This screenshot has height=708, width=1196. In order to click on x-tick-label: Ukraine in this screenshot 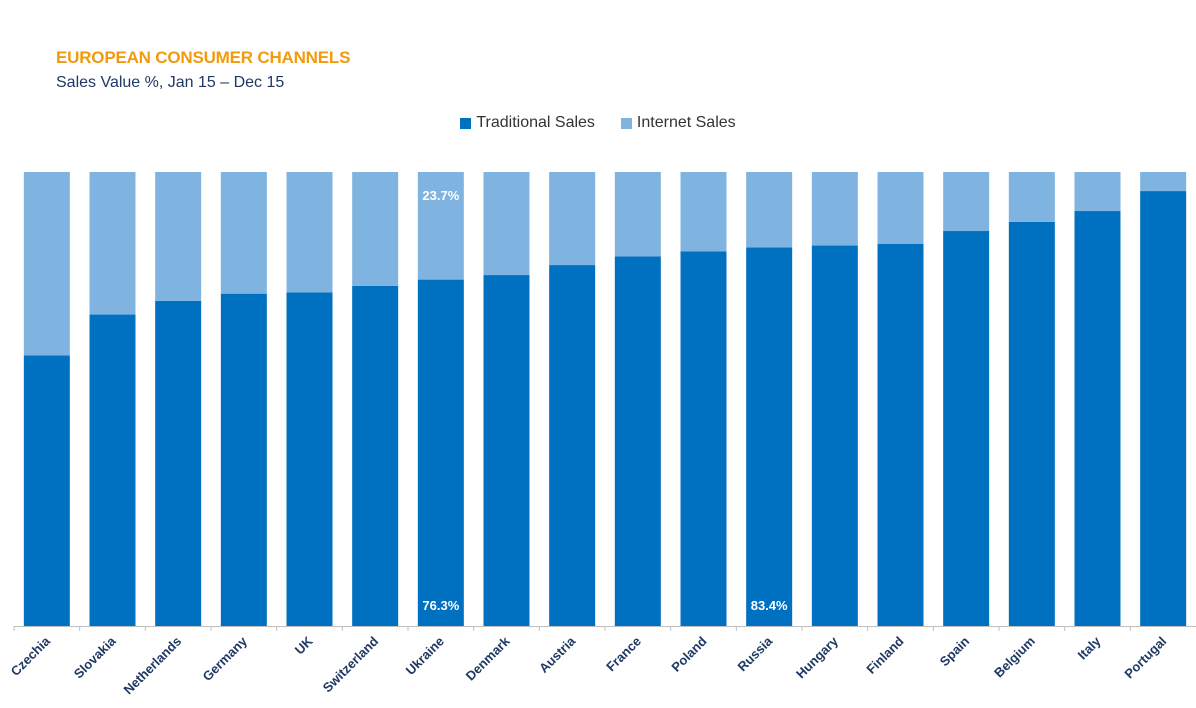, I will do `click(425, 656)`.